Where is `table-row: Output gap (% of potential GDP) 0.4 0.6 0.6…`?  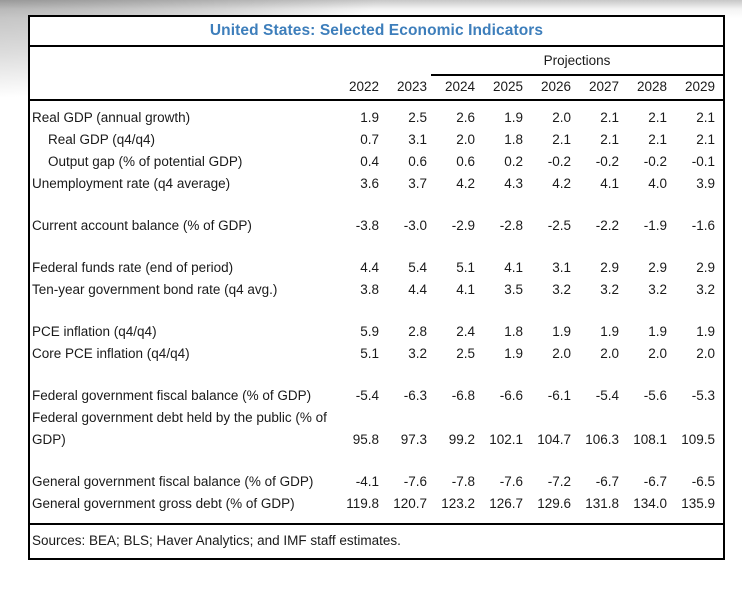
table-row: Output gap (% of potential GDP) 0.4 0.6 0.6… is located at coordinates (372, 162).